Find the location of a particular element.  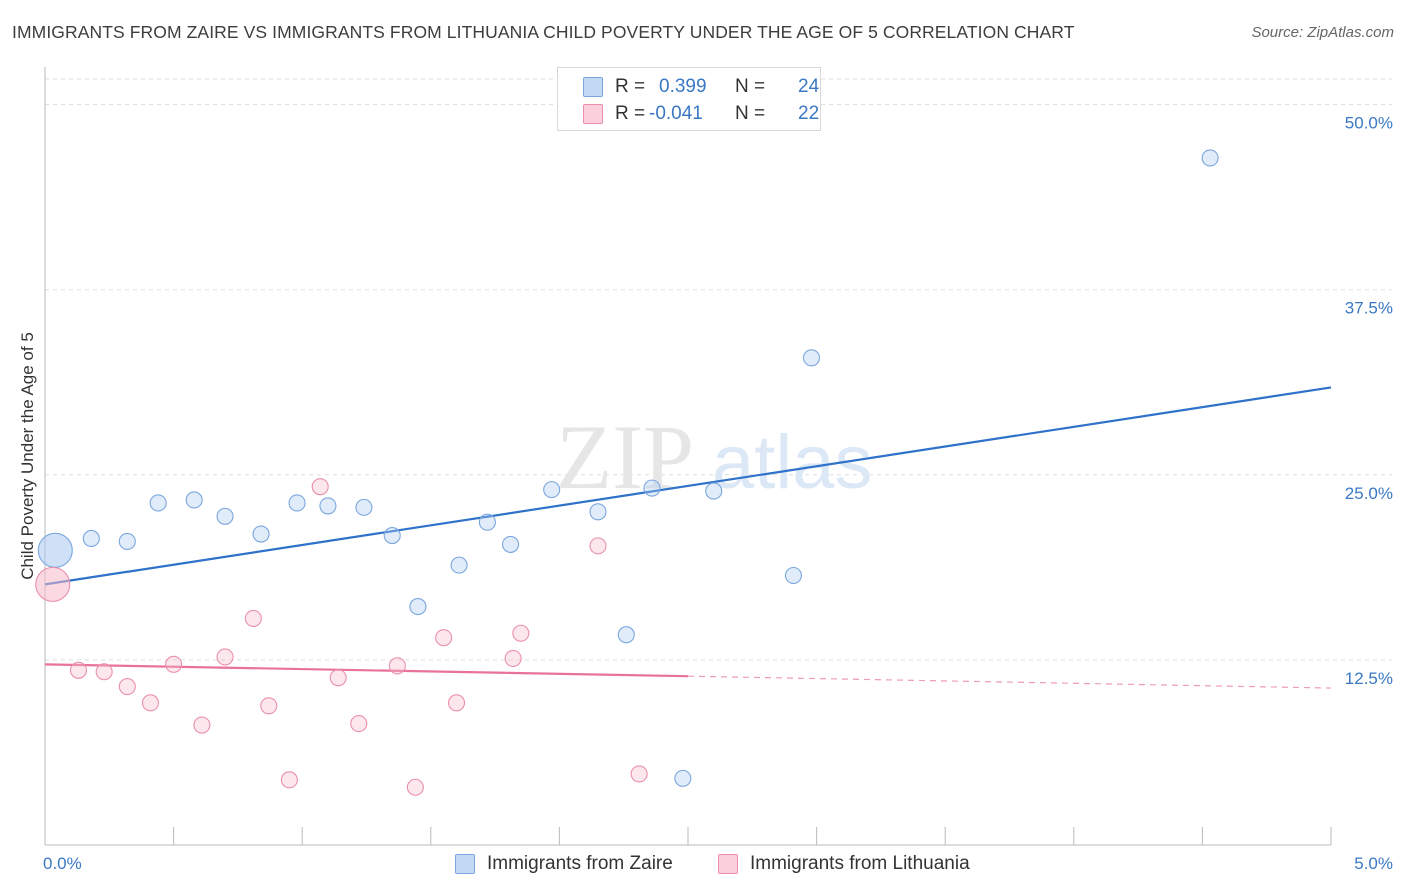

y-tick-label: 50.0% is located at coordinates (1369, 123).